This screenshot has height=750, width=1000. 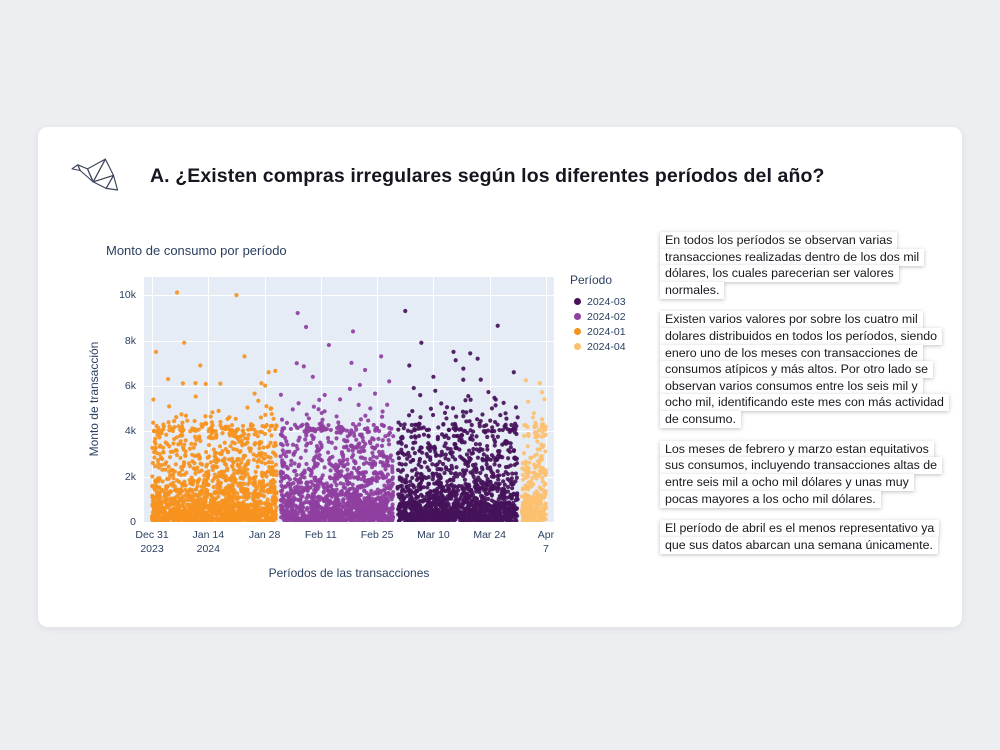 What do you see at coordinates (606, 331) in the screenshot?
I see `legend-label: 2024-01` at bounding box center [606, 331].